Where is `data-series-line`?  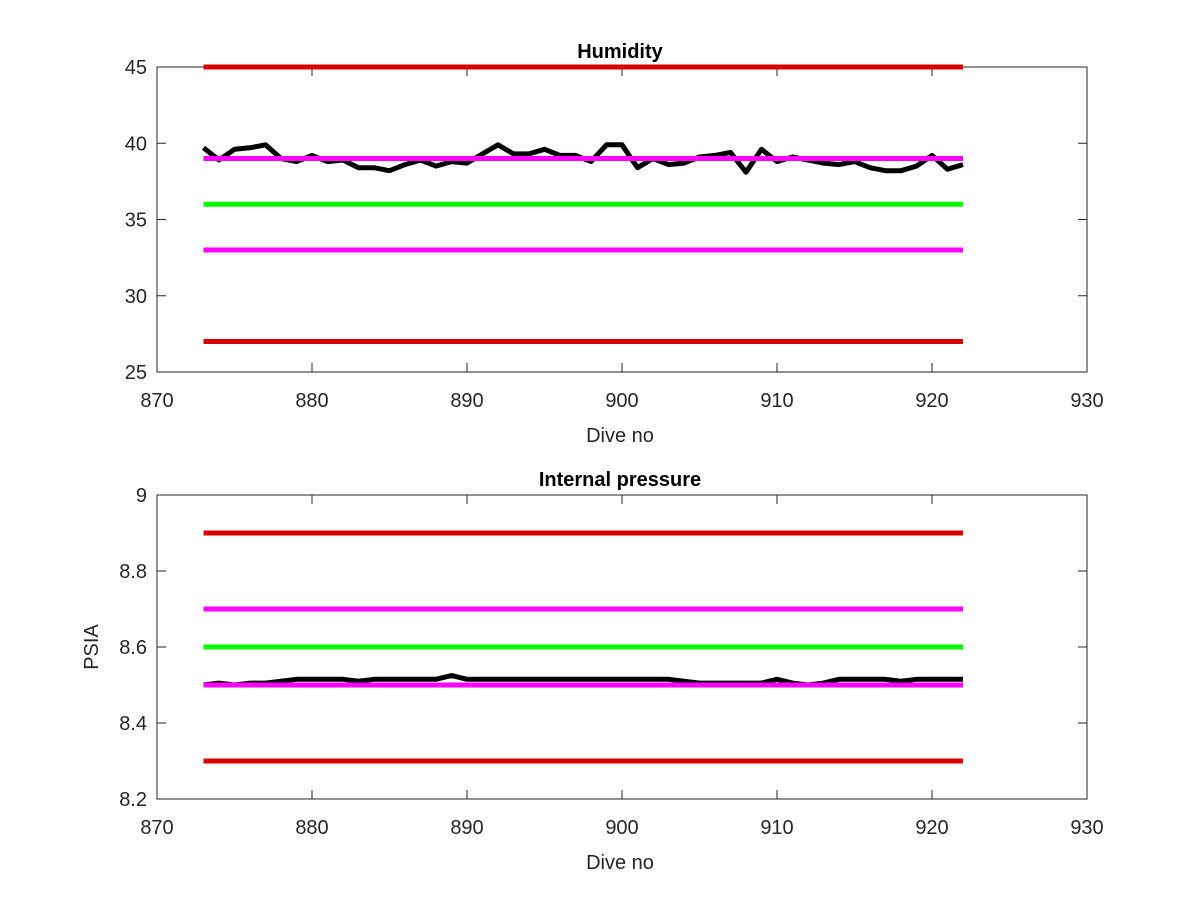 data-series-line is located at coordinates (583, 680).